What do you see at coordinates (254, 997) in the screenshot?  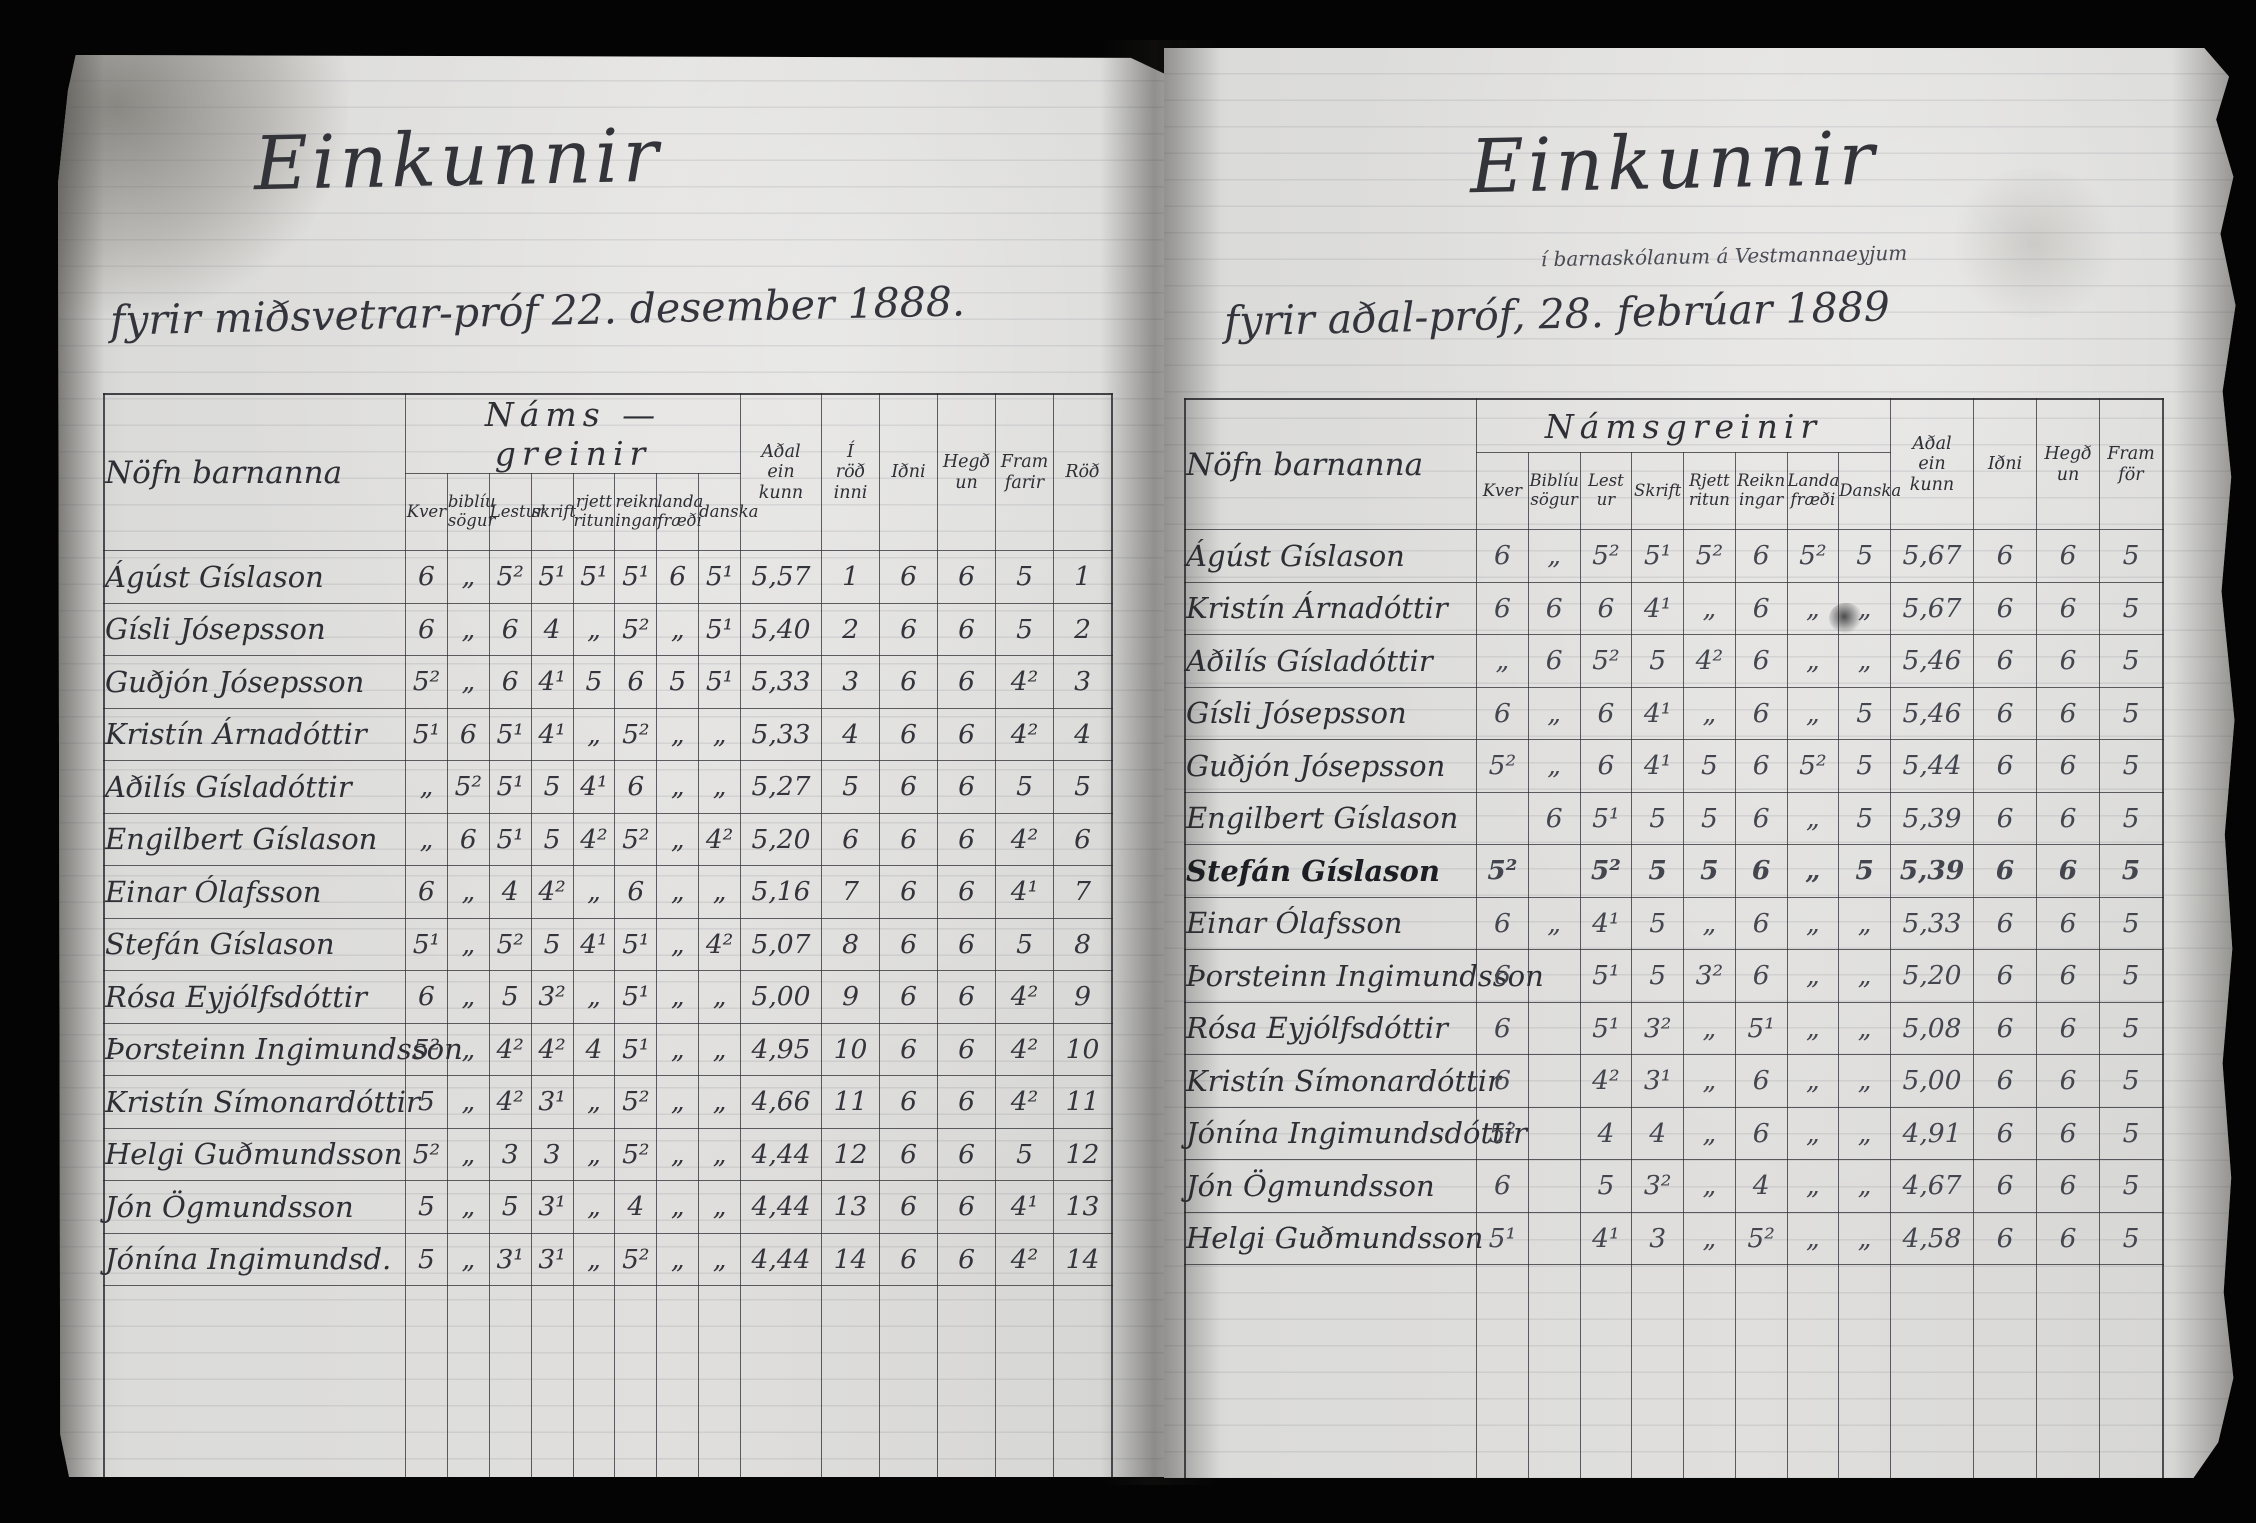 I see `student-name: Rósa Eyjólfsdóttir` at bounding box center [254, 997].